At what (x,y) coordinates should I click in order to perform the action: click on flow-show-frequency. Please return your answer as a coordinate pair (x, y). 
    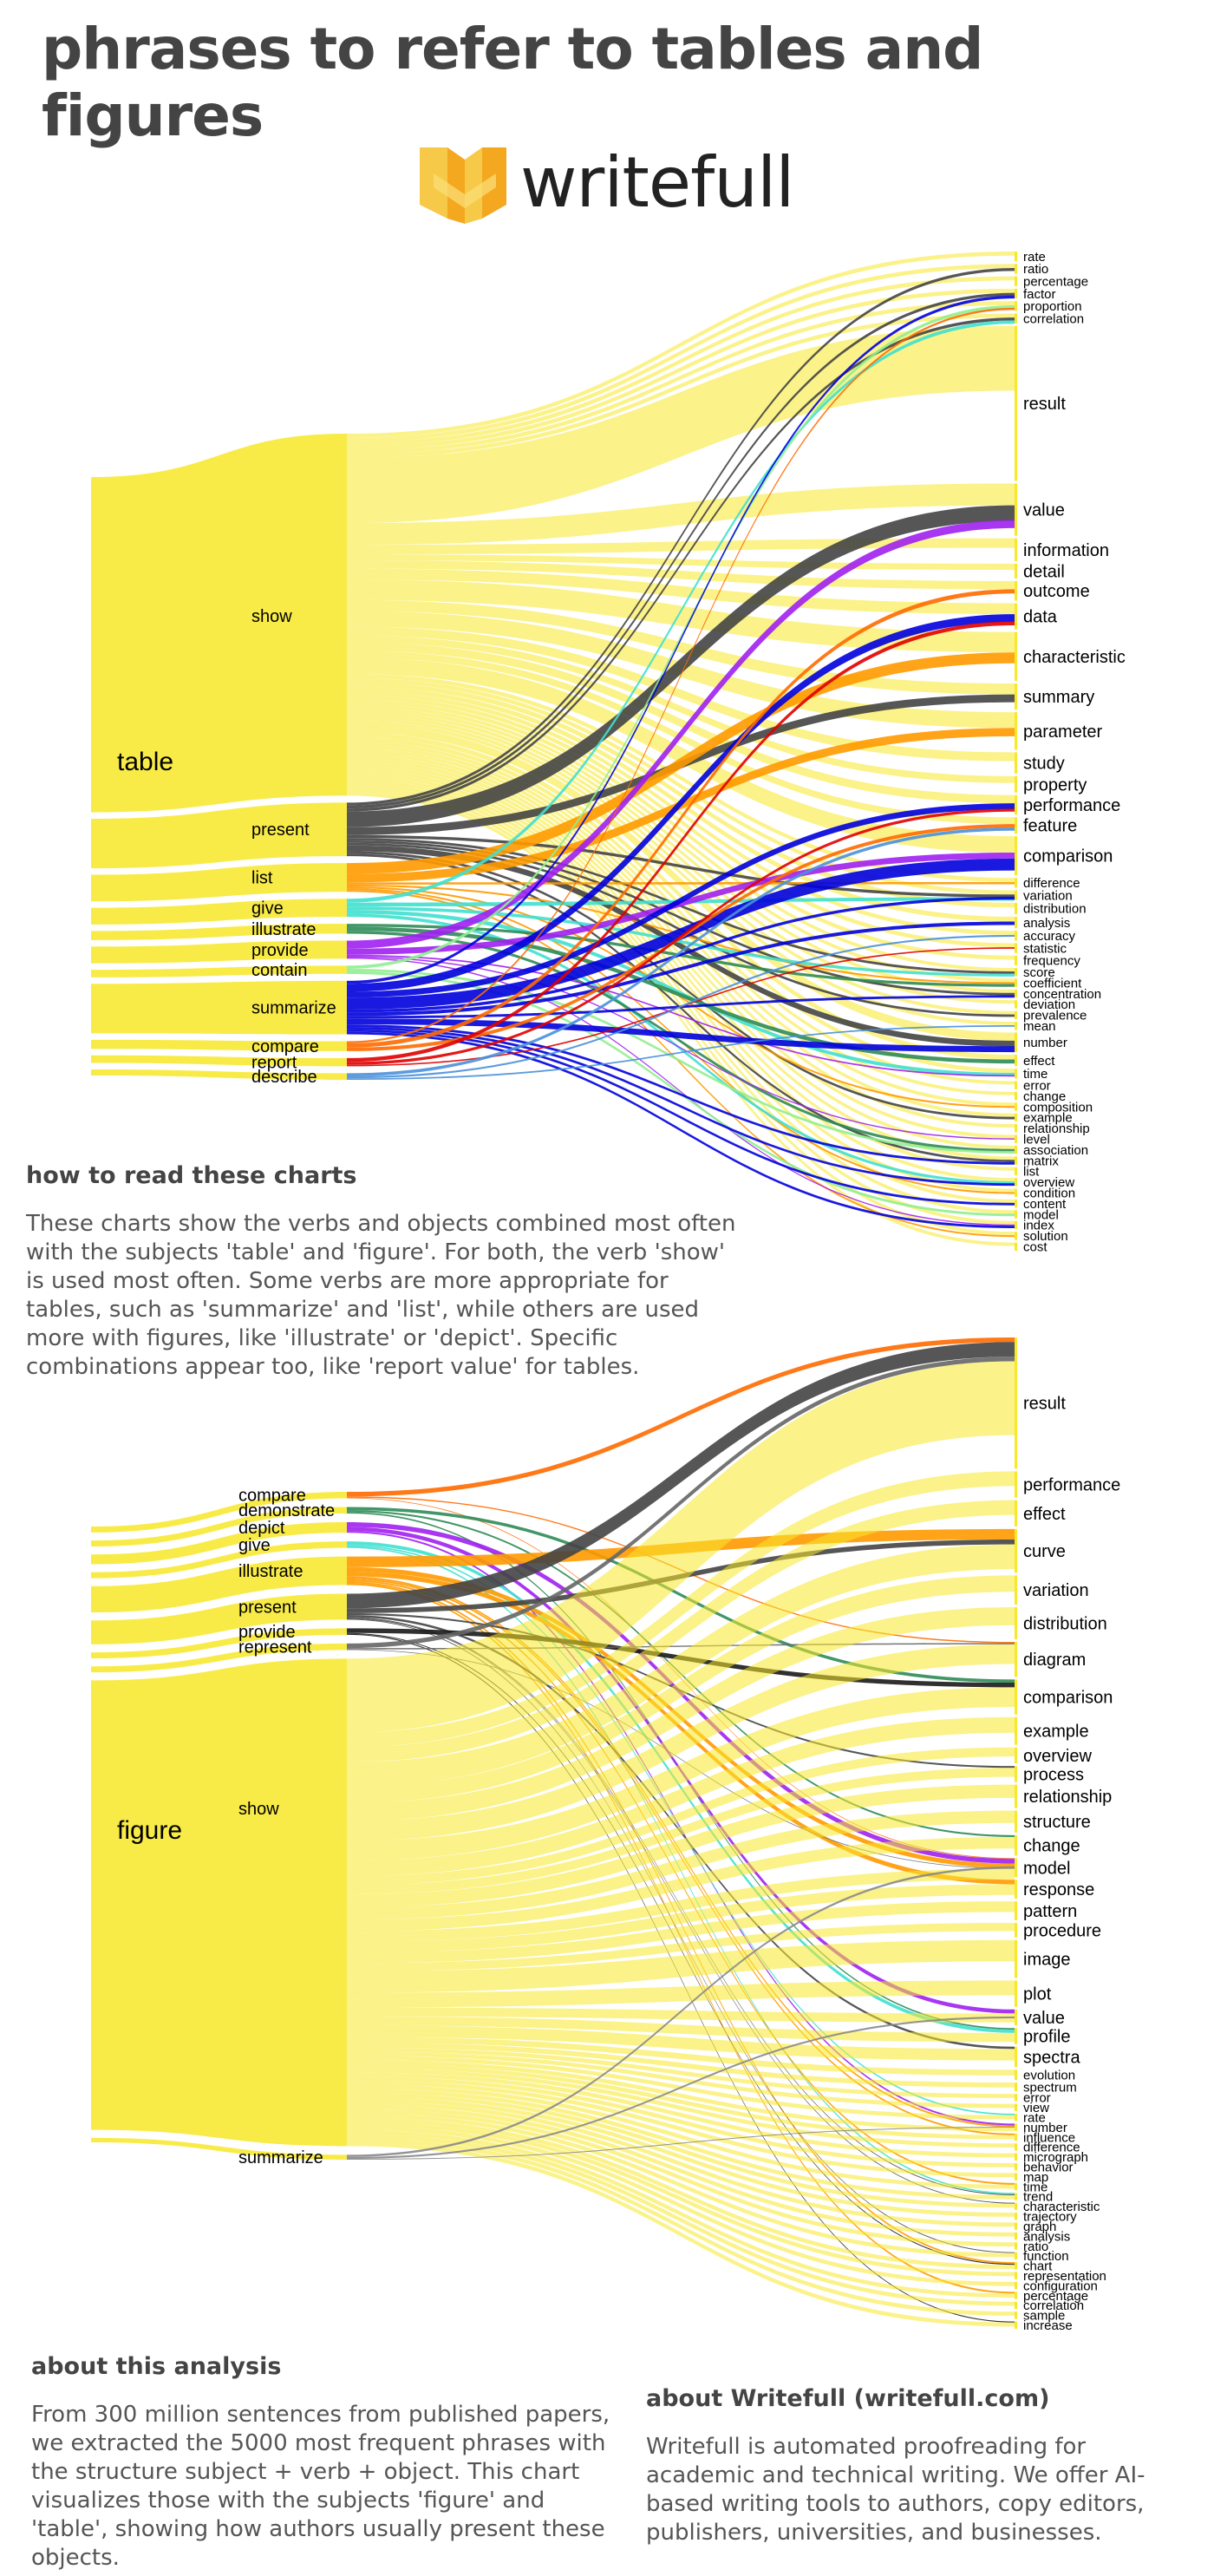
    Looking at the image, I should click on (681, 829).